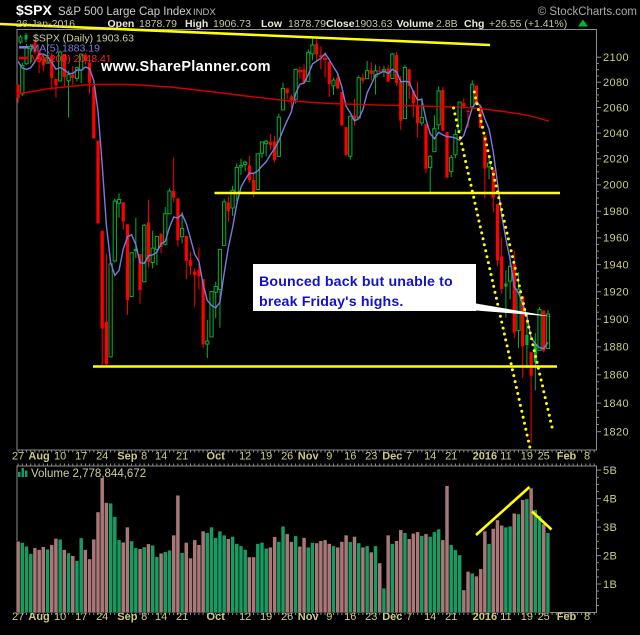  I want to click on svg-text: 1820, so click(616, 433).